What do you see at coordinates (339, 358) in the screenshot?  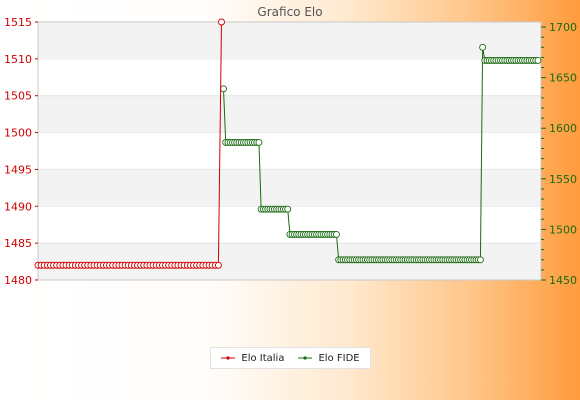 I see `legend-label-elo-fide: Elo FIDE` at bounding box center [339, 358].